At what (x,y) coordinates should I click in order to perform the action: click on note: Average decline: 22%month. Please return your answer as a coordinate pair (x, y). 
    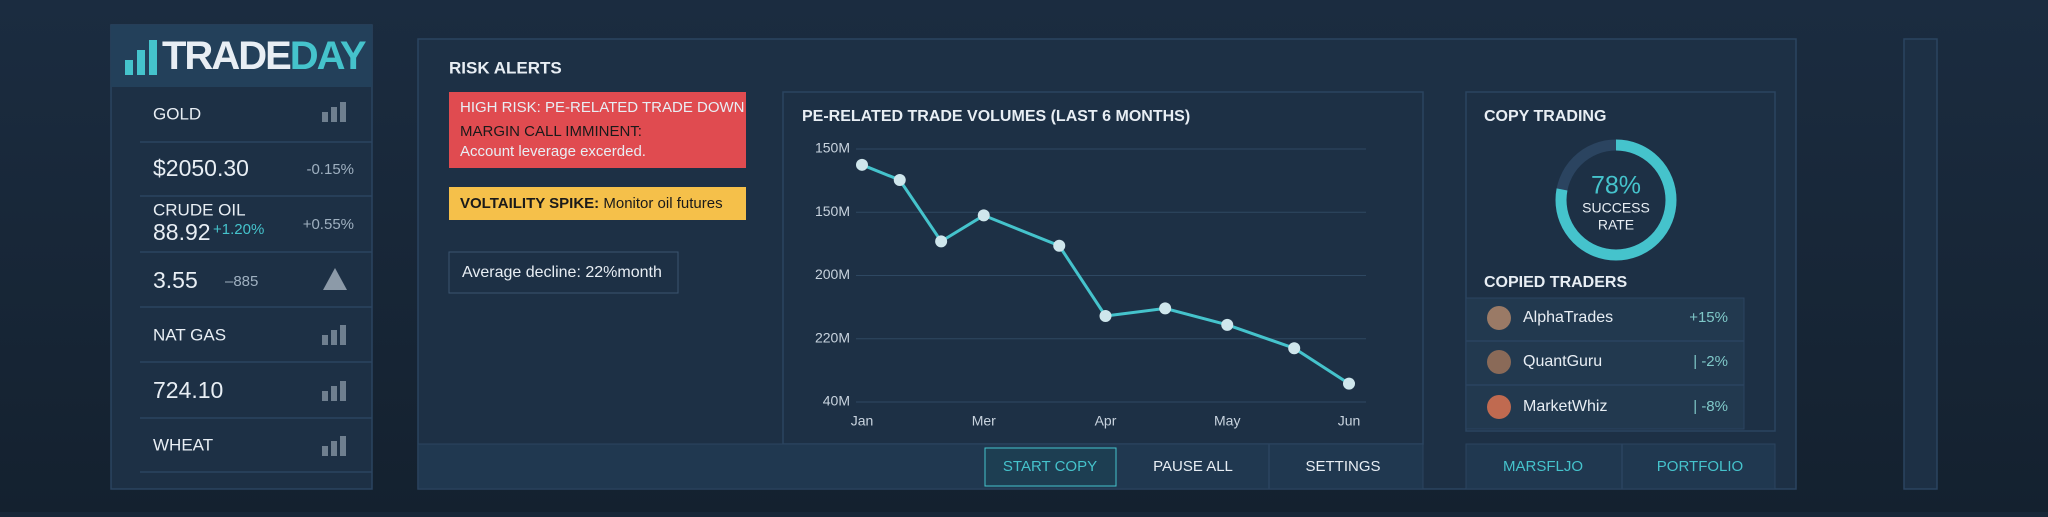
    Looking at the image, I should click on (562, 272).